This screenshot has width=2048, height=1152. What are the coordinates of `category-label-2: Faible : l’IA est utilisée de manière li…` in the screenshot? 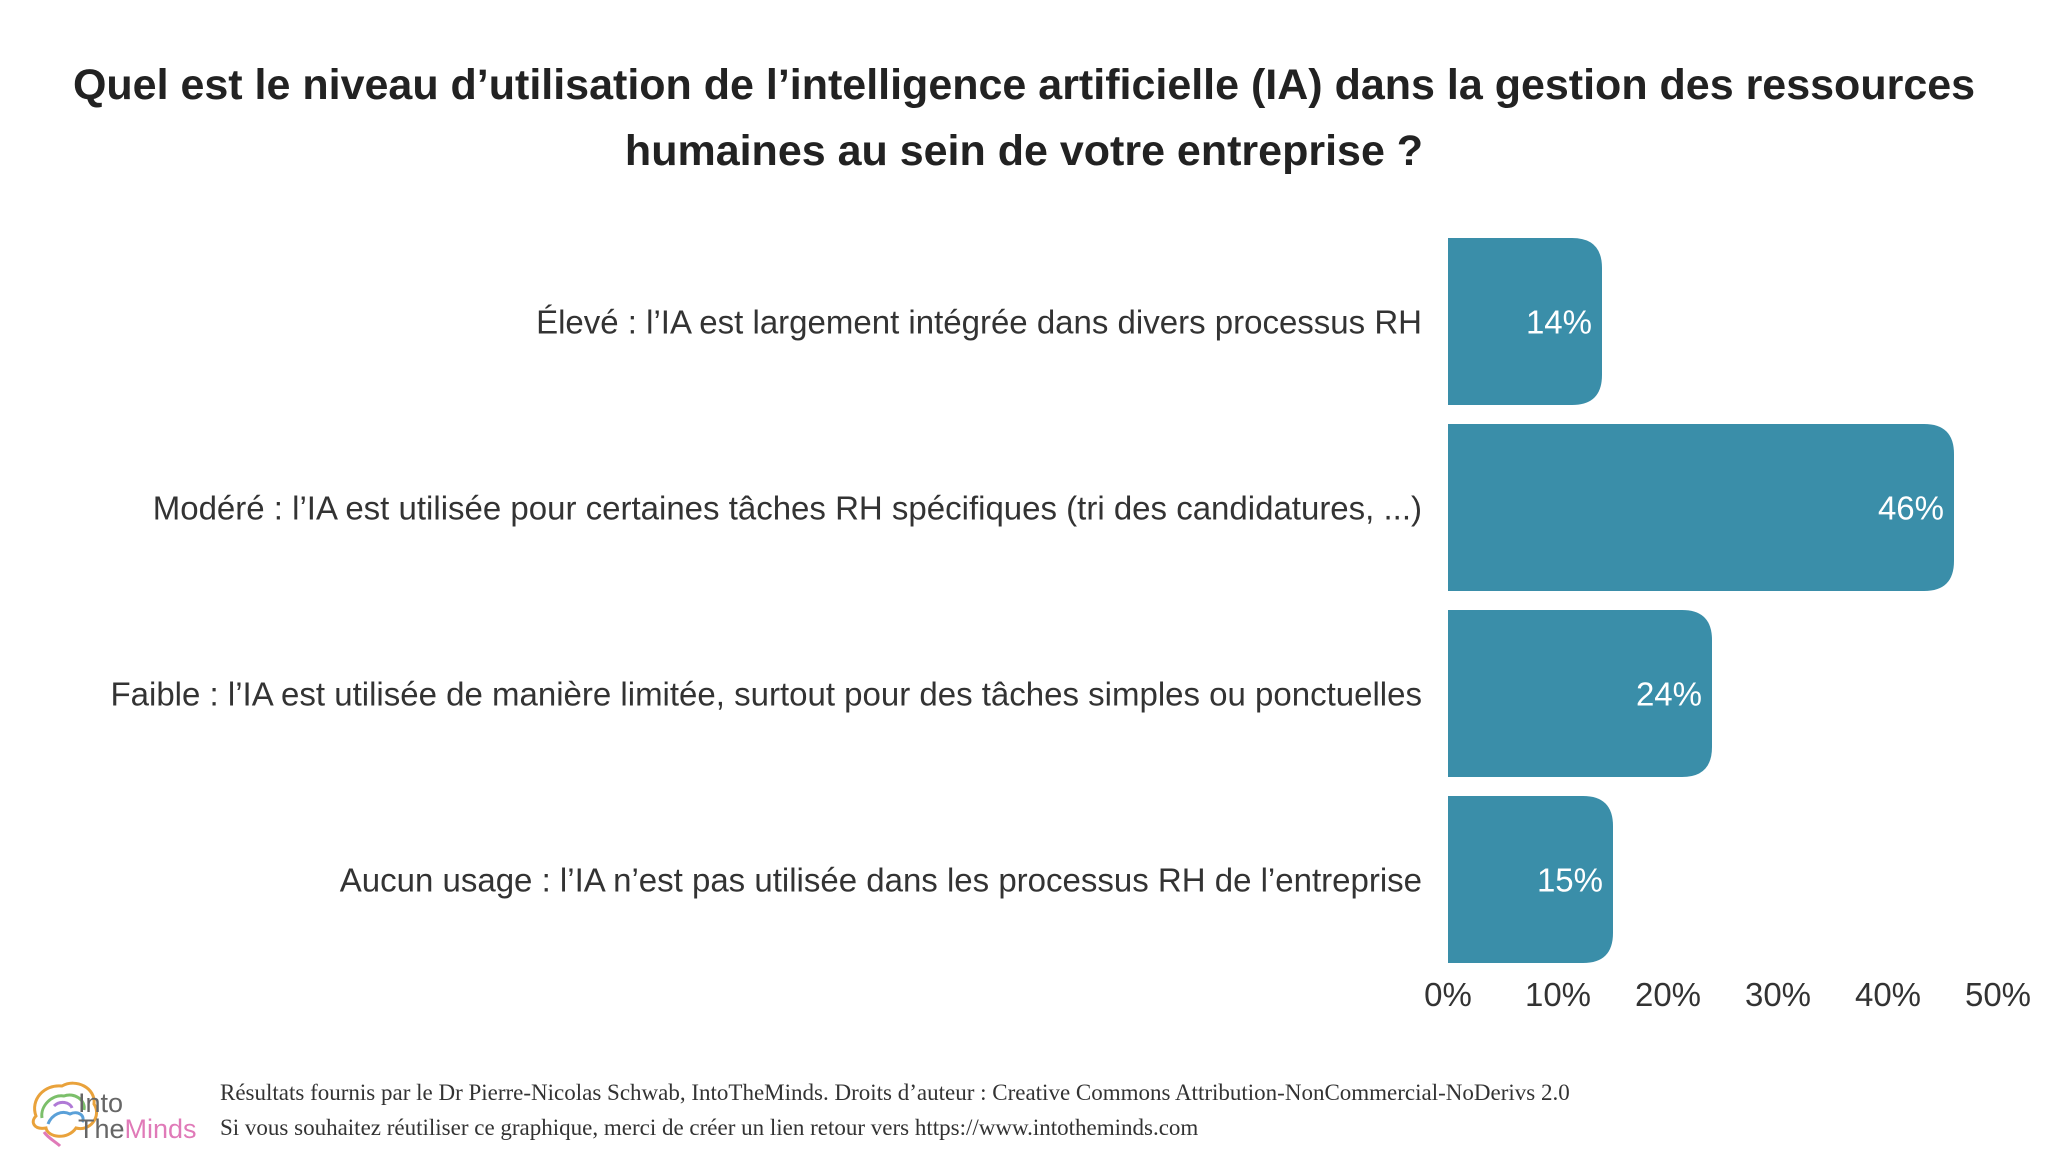 It's located at (766, 694).